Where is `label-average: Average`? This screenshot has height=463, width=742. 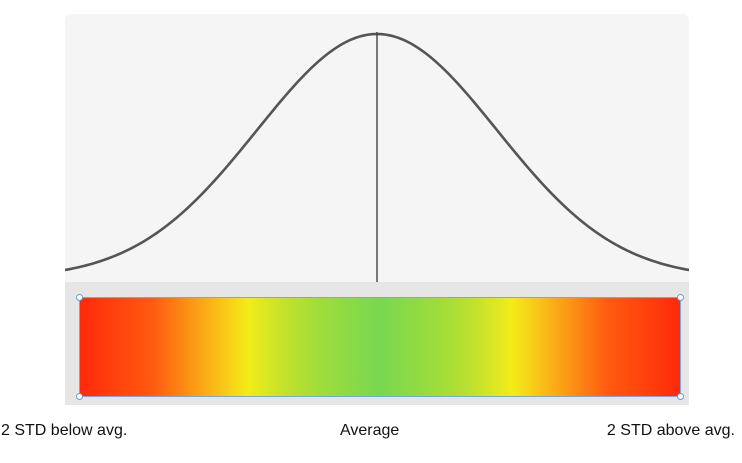
label-average: Average is located at coordinates (370, 430).